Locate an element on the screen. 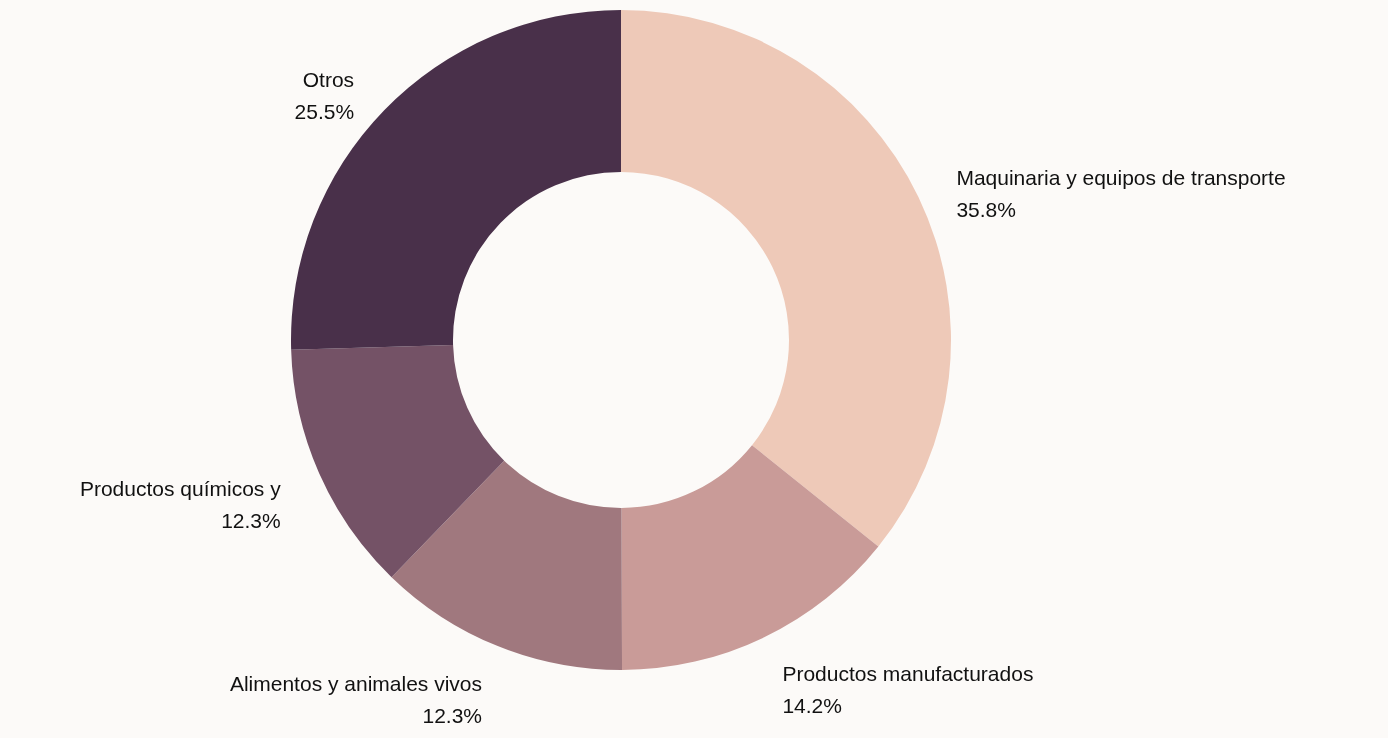 This screenshot has width=1388, height=738. slice-label: Productos manufacturados is located at coordinates (908, 674).